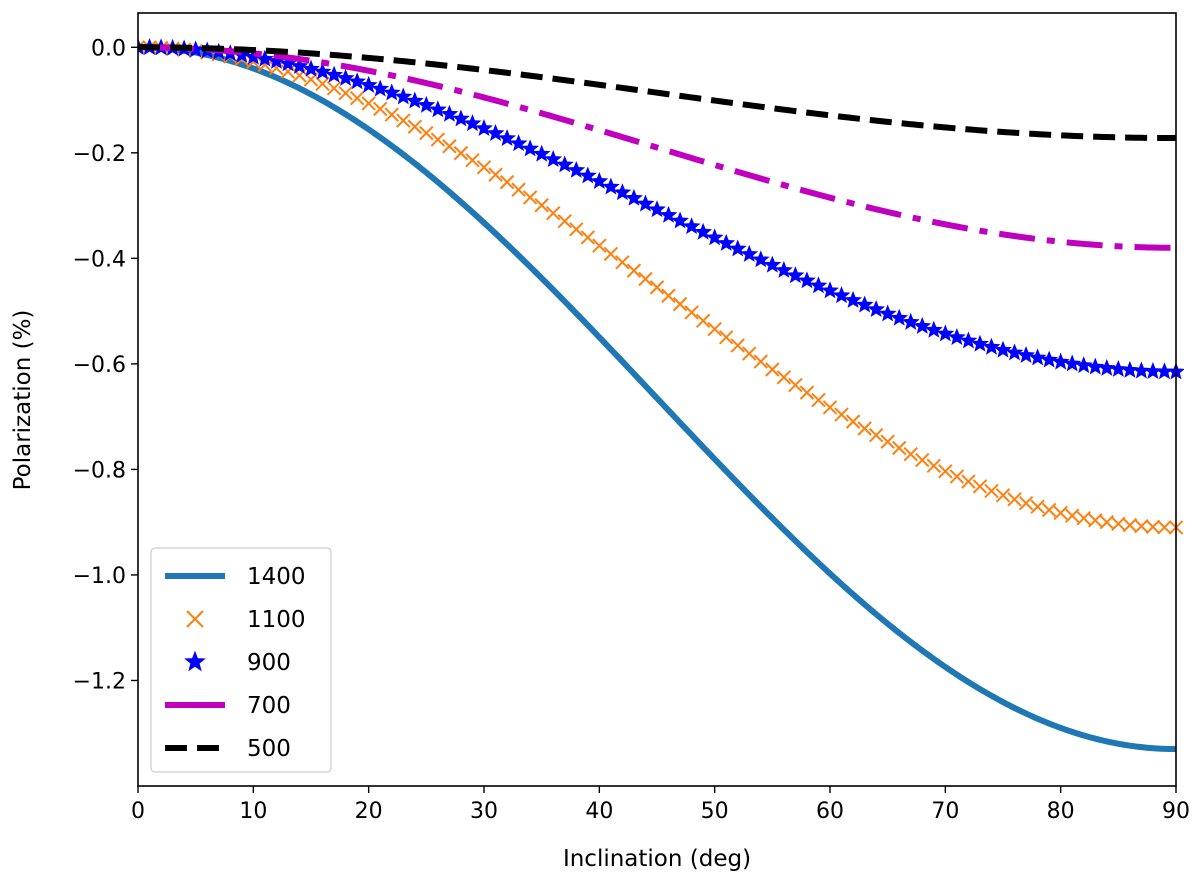 The height and width of the screenshot is (880, 1200). I want to click on legend-entry-900: 900, so click(237, 663).